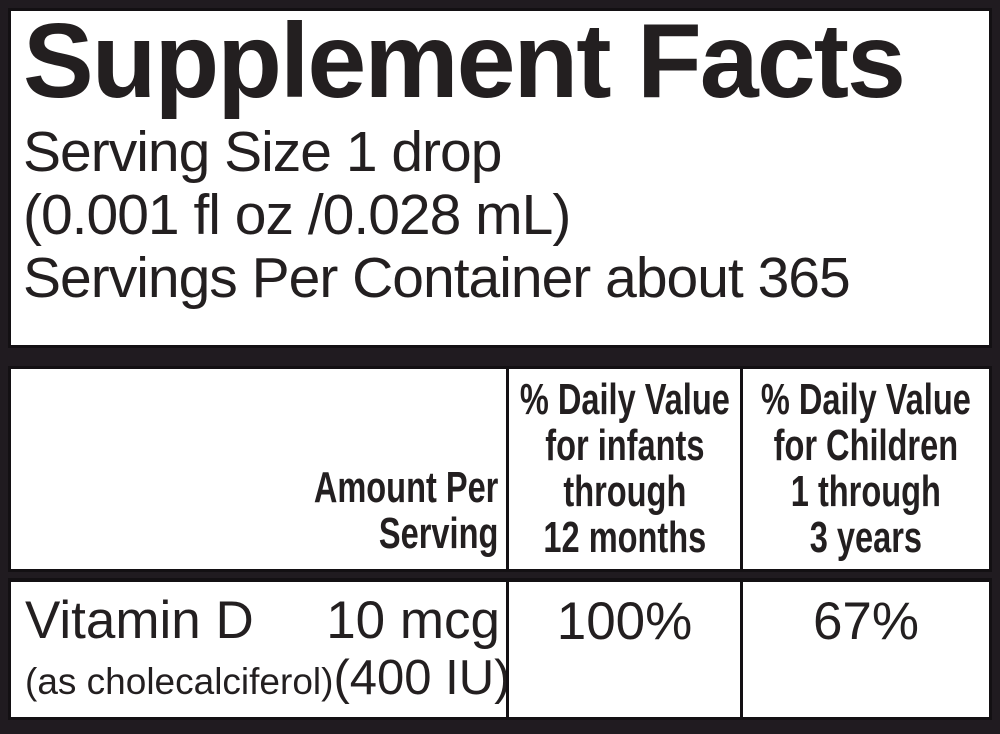 The width and height of the screenshot is (1000, 734). Describe the element at coordinates (258, 469) in the screenshot. I see `amount-per-serving-header: Amount Per Serving` at that location.